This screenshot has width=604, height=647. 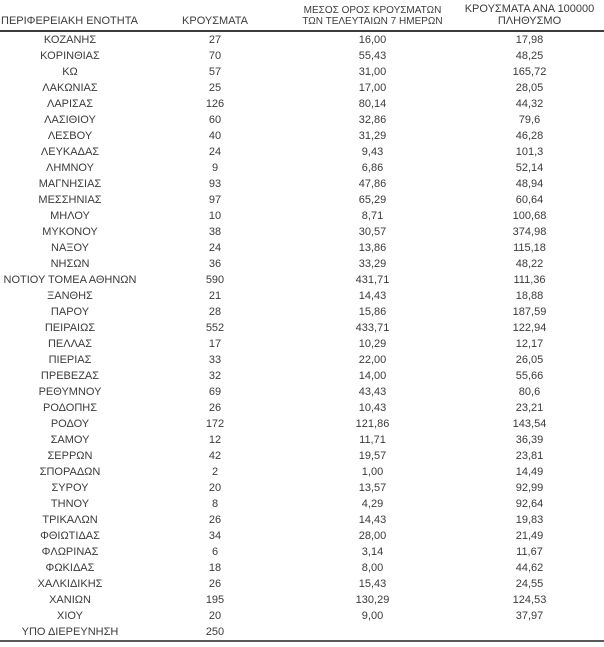 What do you see at coordinates (70, 616) in the screenshot?
I see `region-cell: ΧΙΟΥ` at bounding box center [70, 616].